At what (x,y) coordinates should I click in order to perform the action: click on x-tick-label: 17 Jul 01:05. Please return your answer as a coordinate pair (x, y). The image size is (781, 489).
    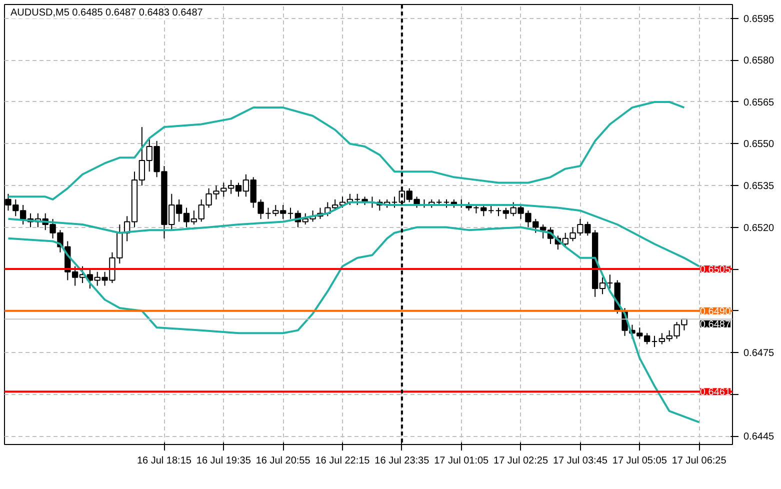
    Looking at the image, I should click on (462, 461).